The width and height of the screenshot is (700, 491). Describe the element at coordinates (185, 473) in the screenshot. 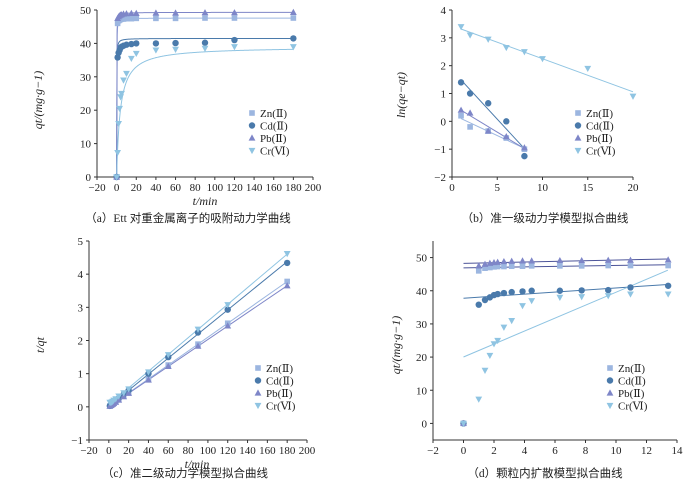

I see `panel-caption: （c）准二级动力学模型拟合曲线` at that location.